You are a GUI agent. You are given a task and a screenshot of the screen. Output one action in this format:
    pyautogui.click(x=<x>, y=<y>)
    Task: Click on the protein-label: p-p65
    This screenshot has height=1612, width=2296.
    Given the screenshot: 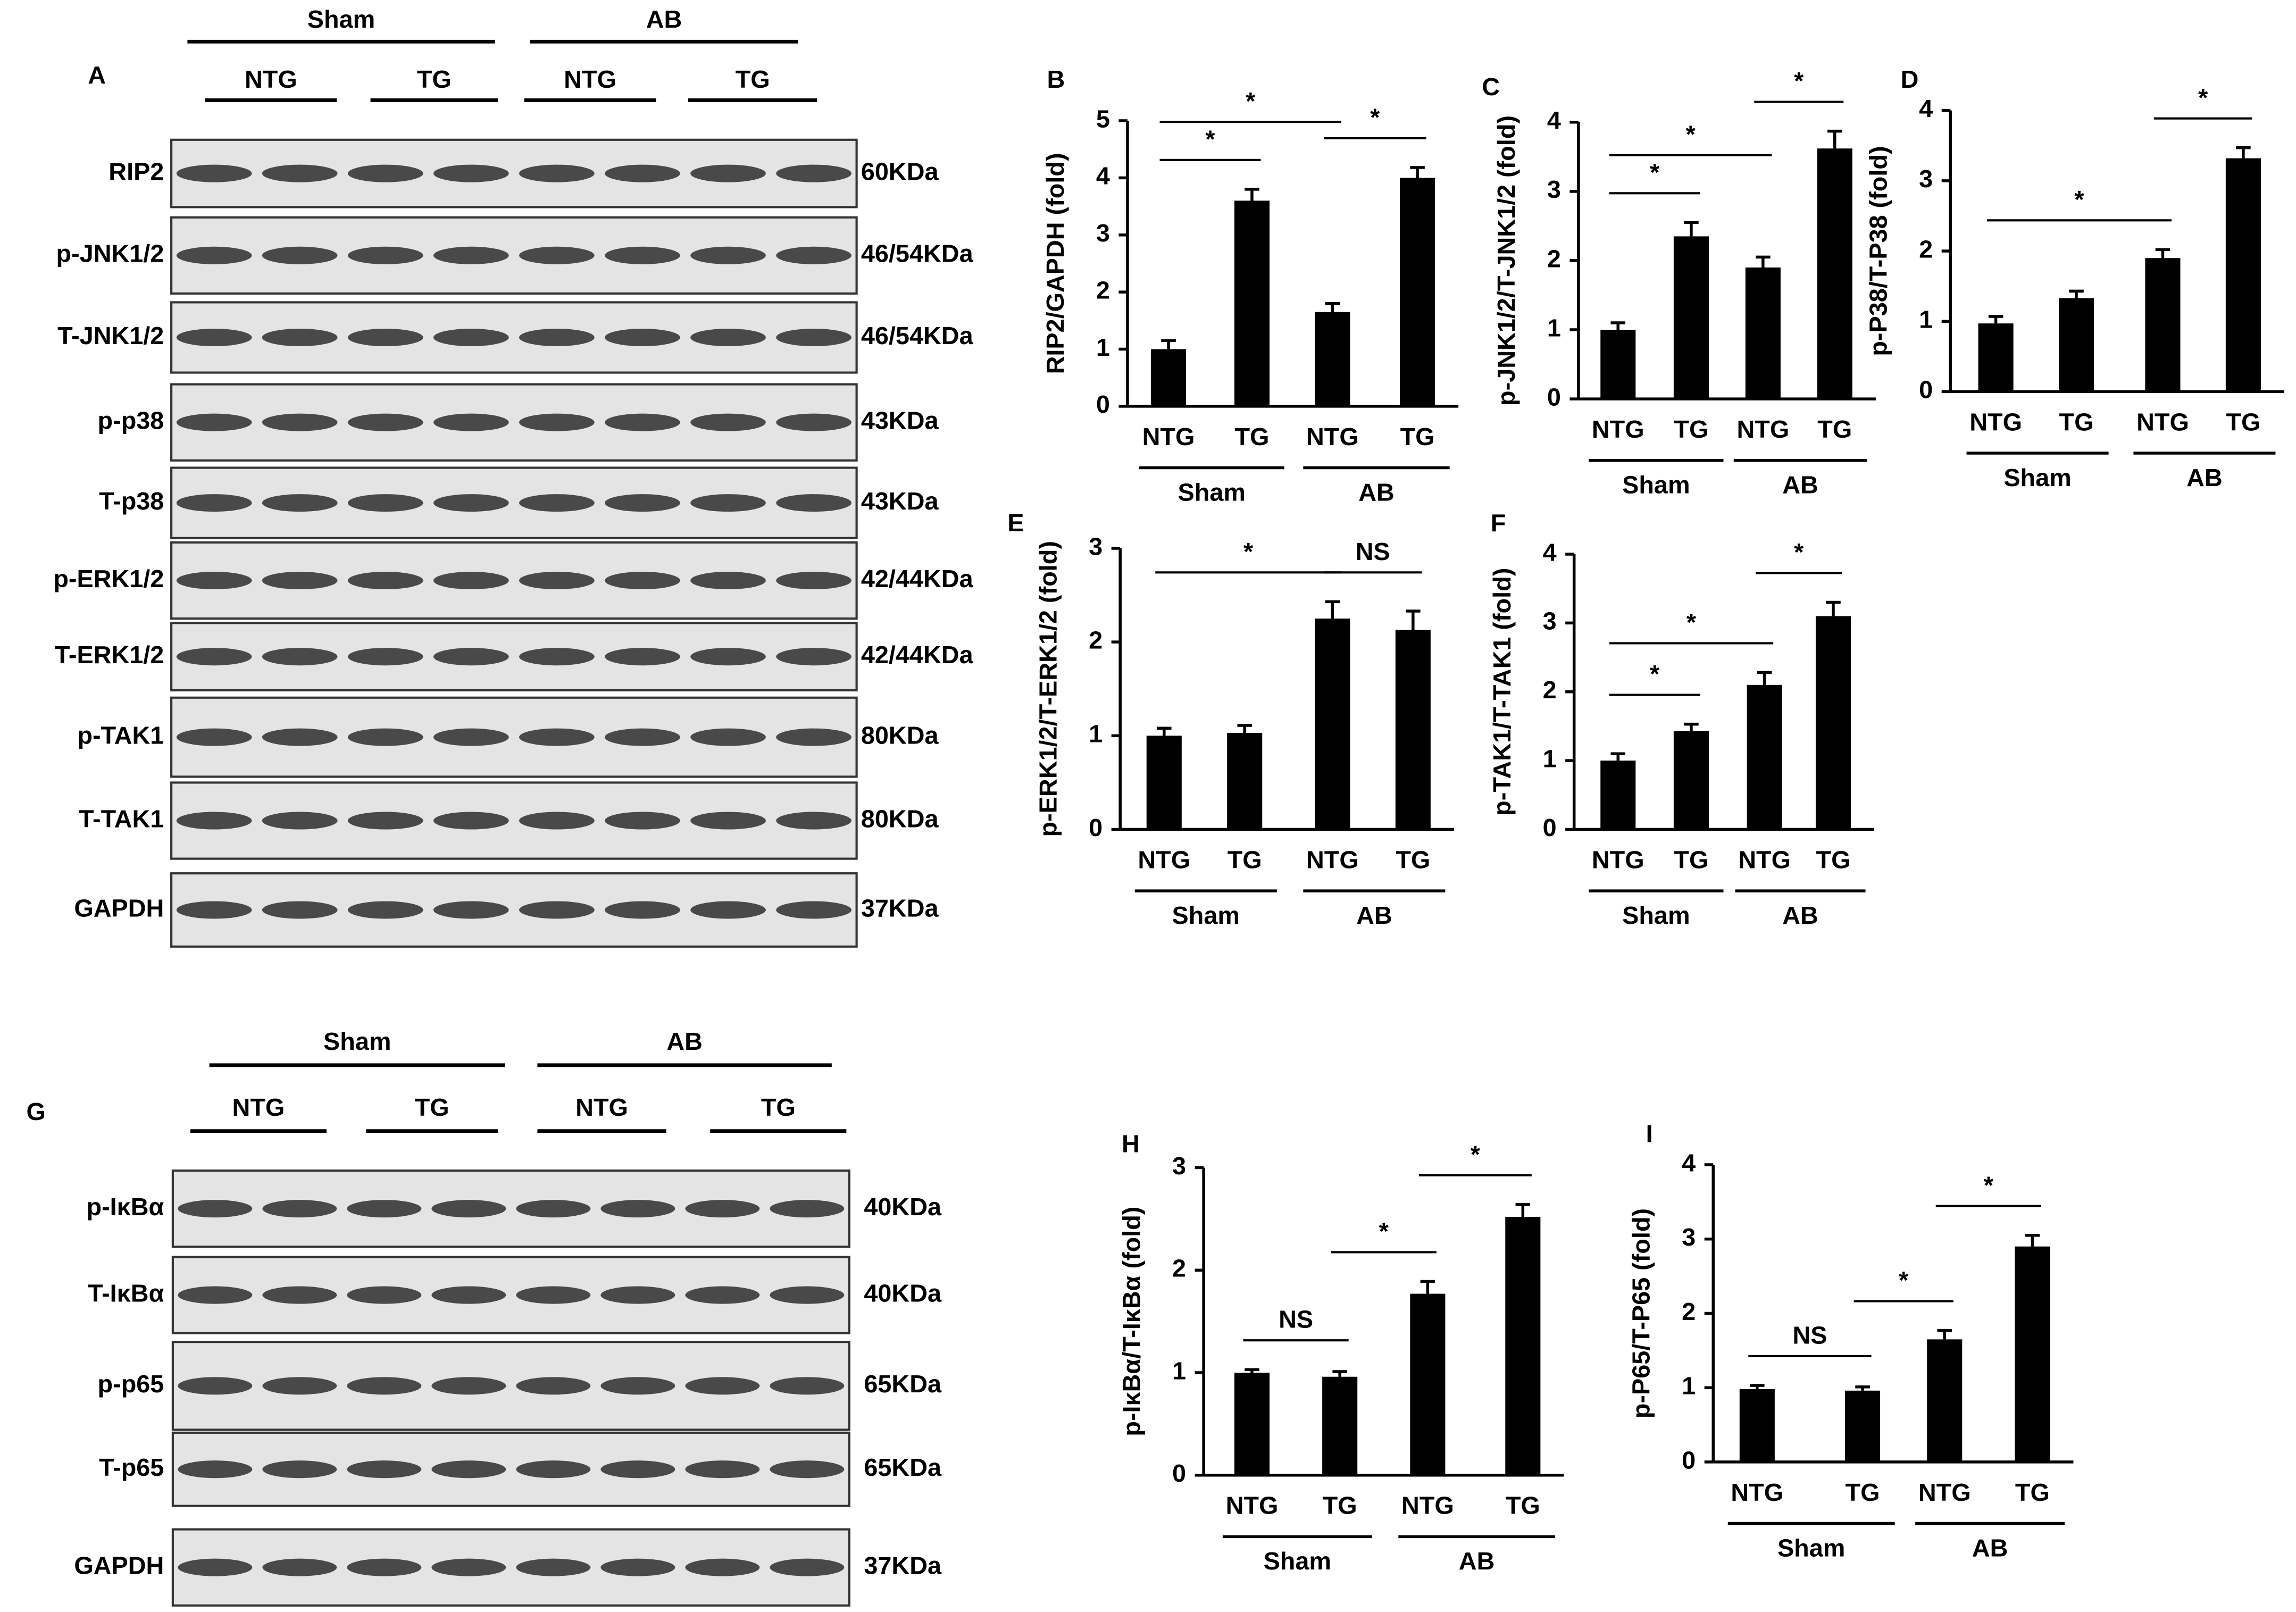 What is the action you would take?
    pyautogui.click(x=131, y=1384)
    